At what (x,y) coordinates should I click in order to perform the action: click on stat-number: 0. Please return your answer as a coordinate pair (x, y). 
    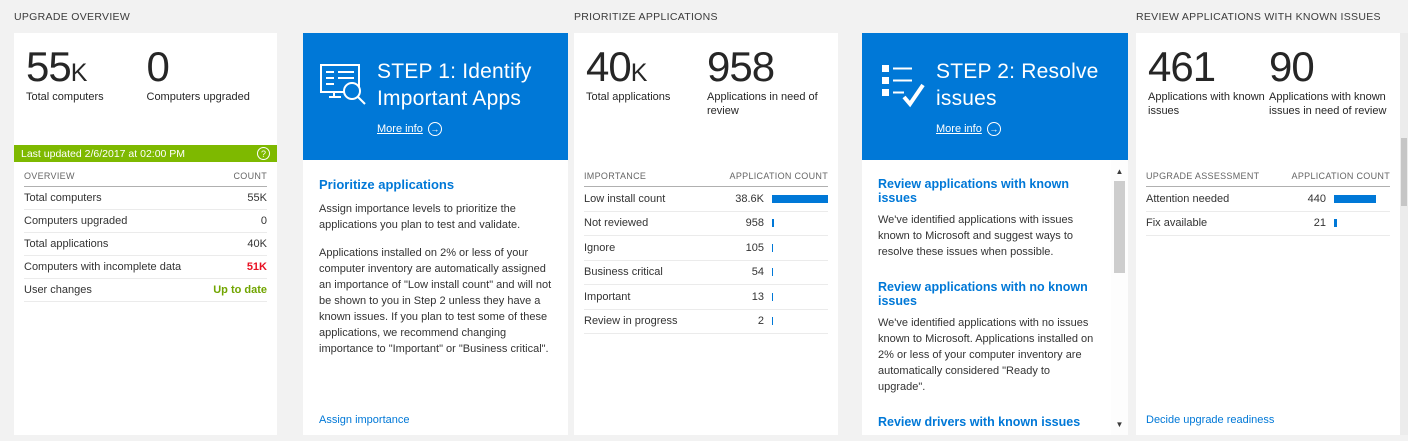
    Looking at the image, I should click on (158, 66).